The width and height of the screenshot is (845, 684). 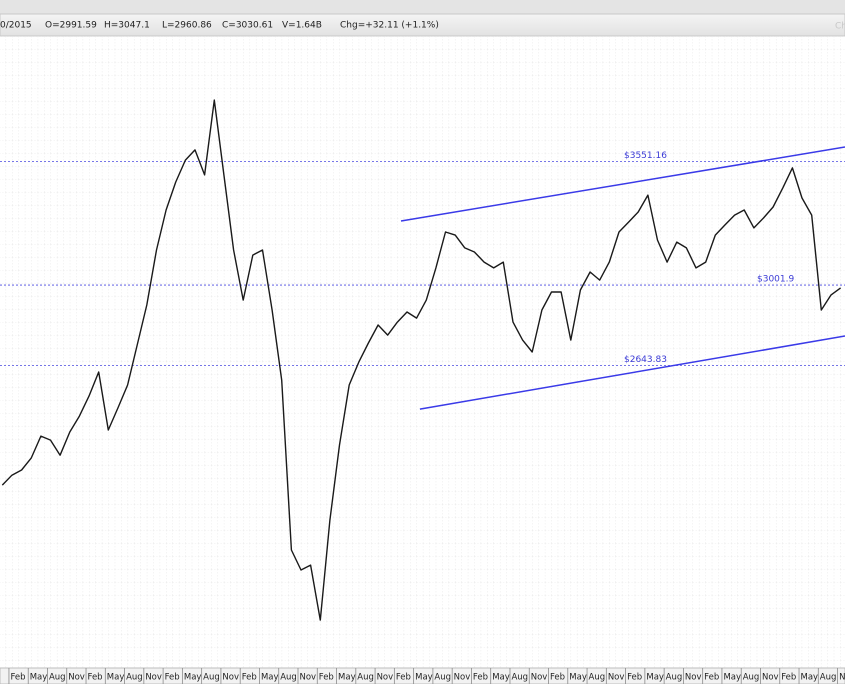 What do you see at coordinates (127, 26) in the screenshot?
I see `header-field: H=3047.1` at bounding box center [127, 26].